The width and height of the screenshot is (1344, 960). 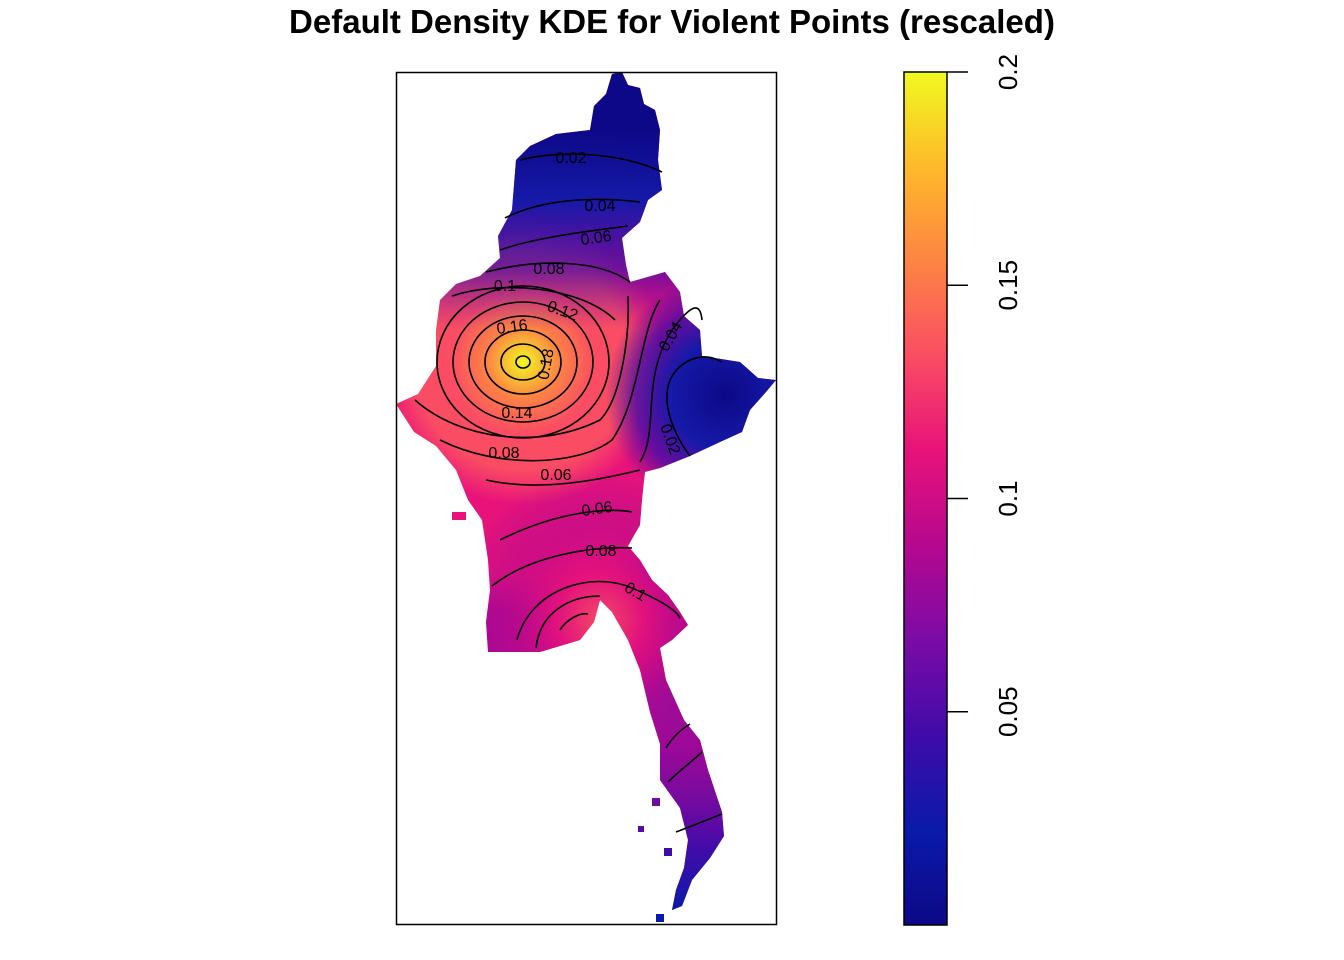 What do you see at coordinates (516, 413) in the screenshot?
I see `contour-label: 0.14` at bounding box center [516, 413].